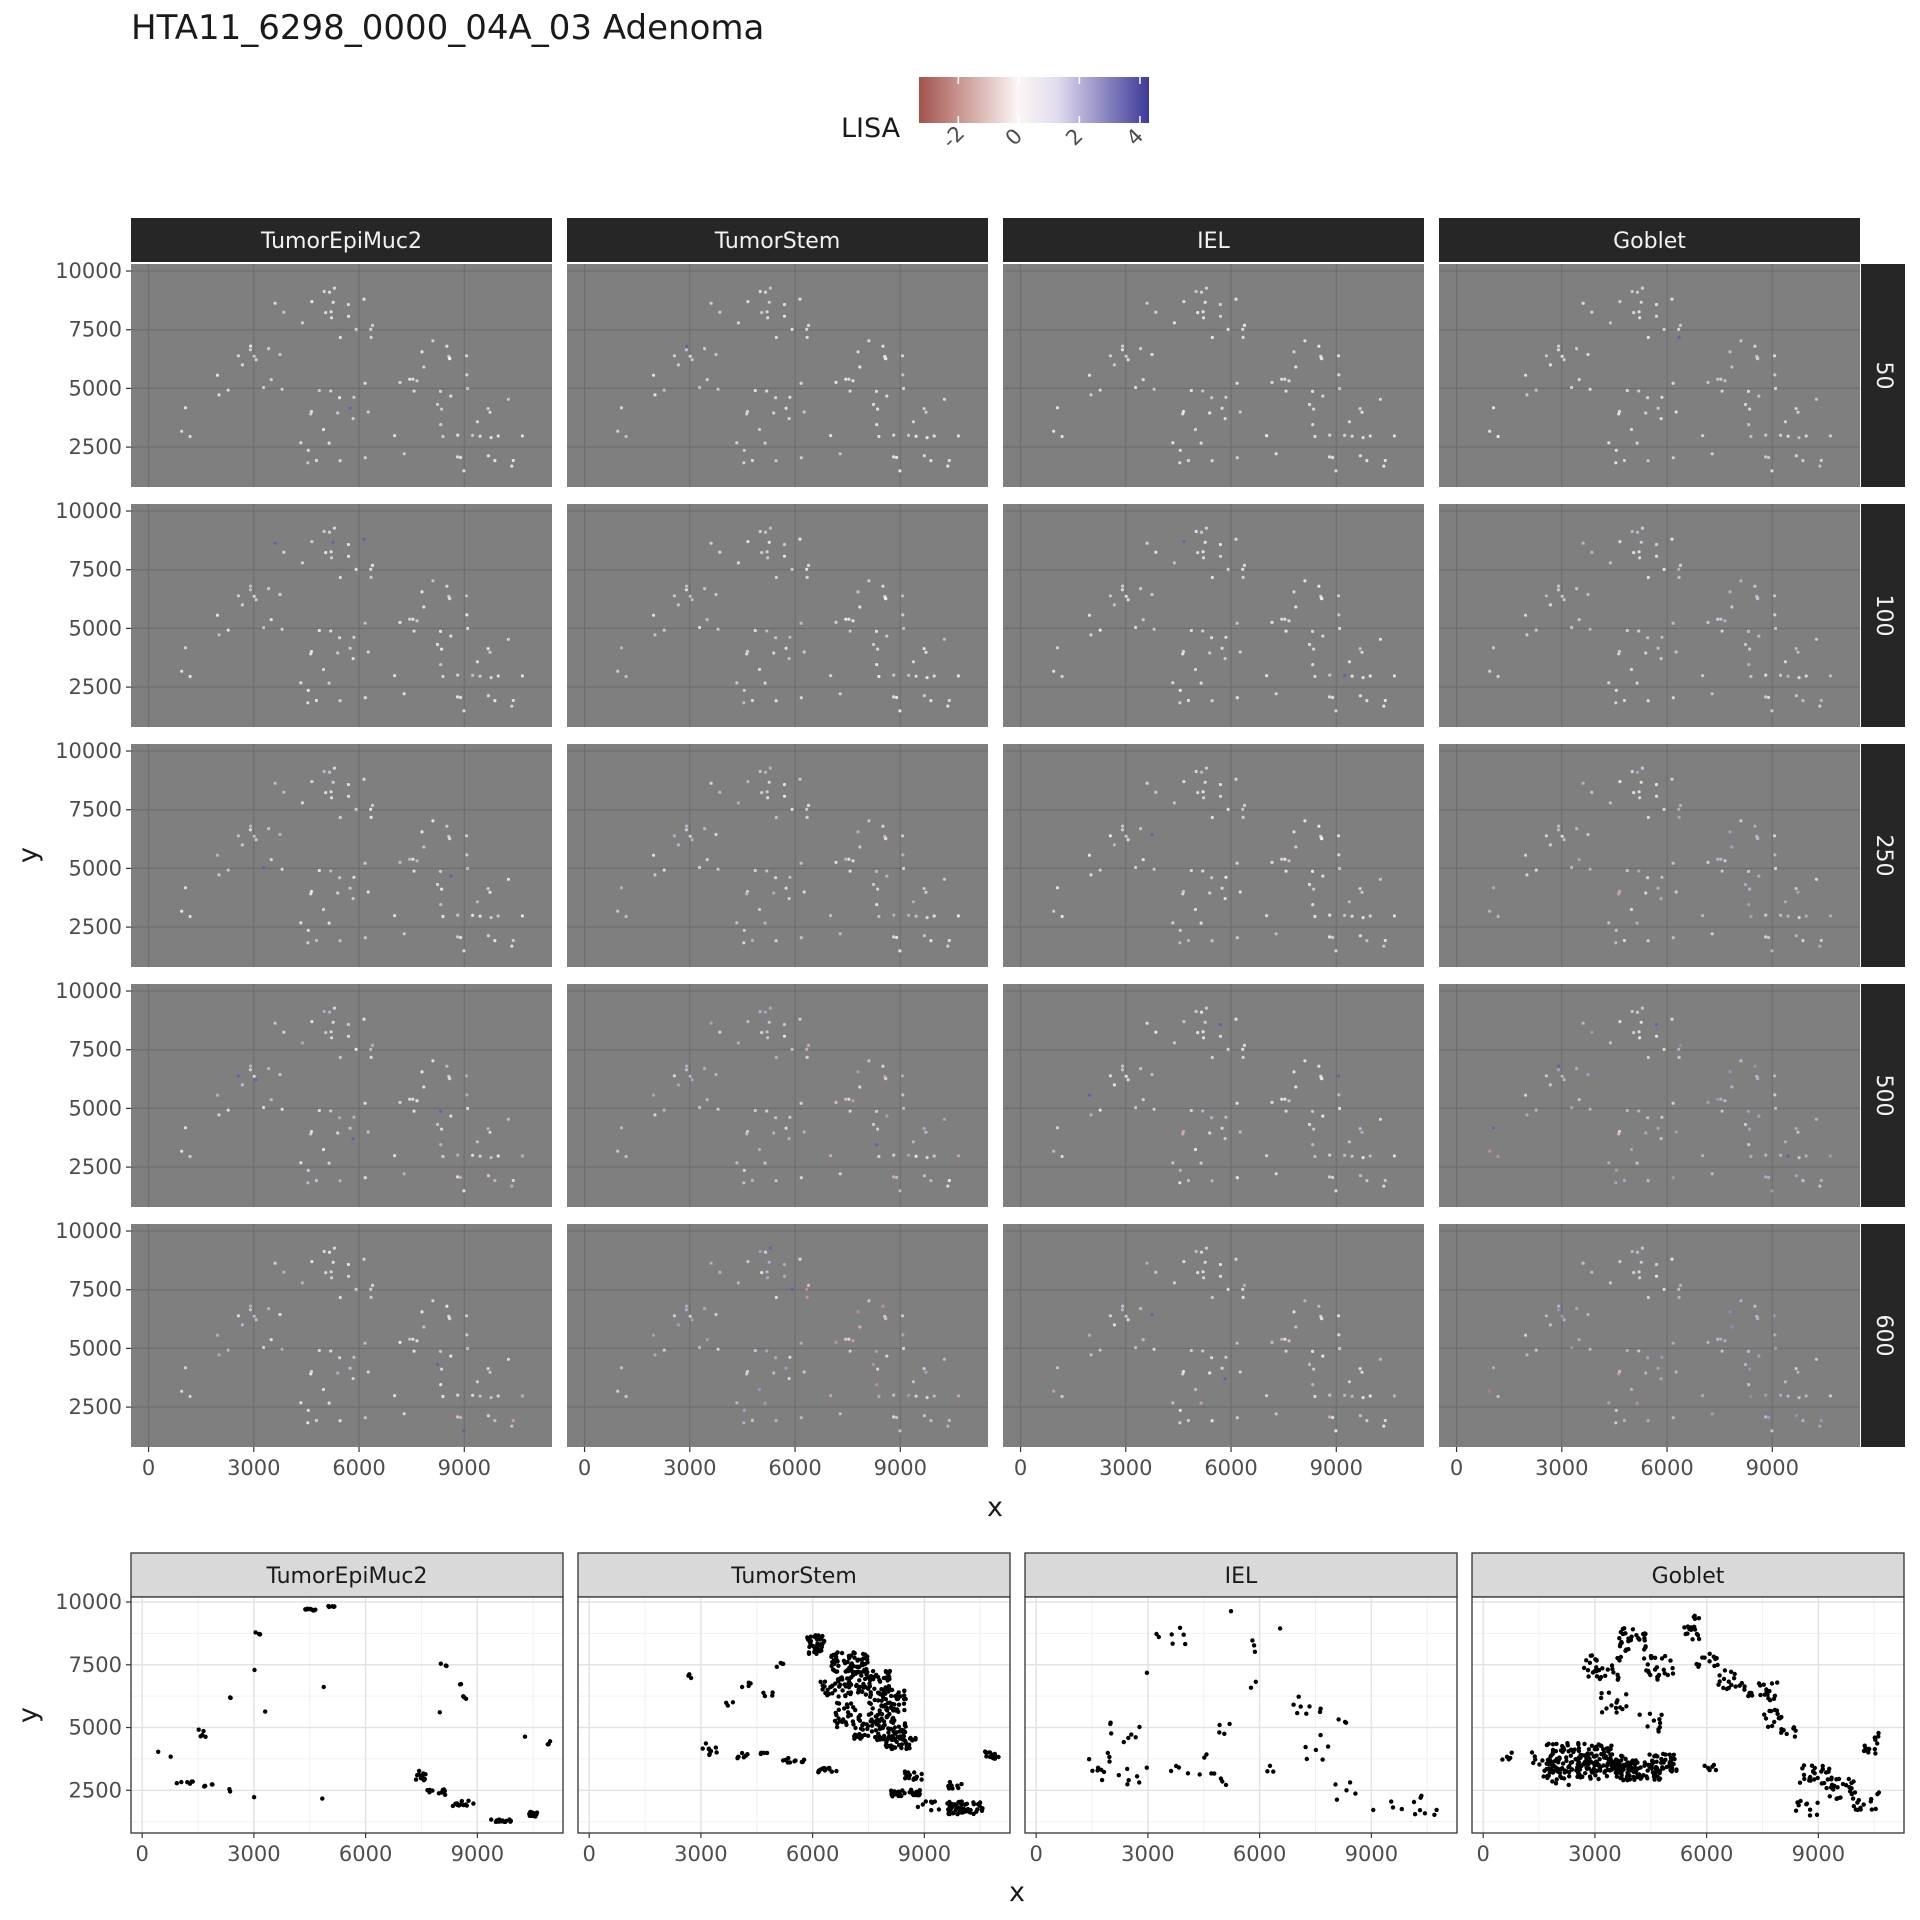  What do you see at coordinates (303, 1093) in the screenshot?
I see `lisa-panel: 2500 5000 7500 10000` at bounding box center [303, 1093].